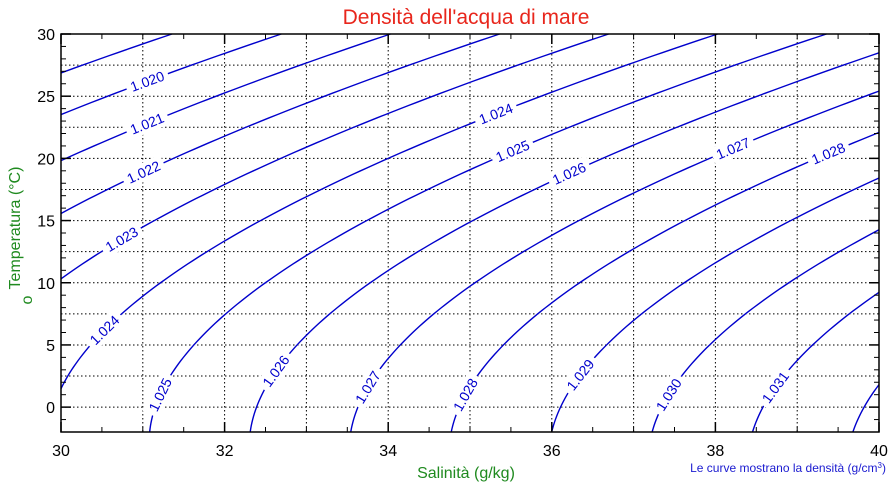  Describe the element at coordinates (466, 17) in the screenshot. I see `chart-title: Densità dell'acqua di mare` at that location.